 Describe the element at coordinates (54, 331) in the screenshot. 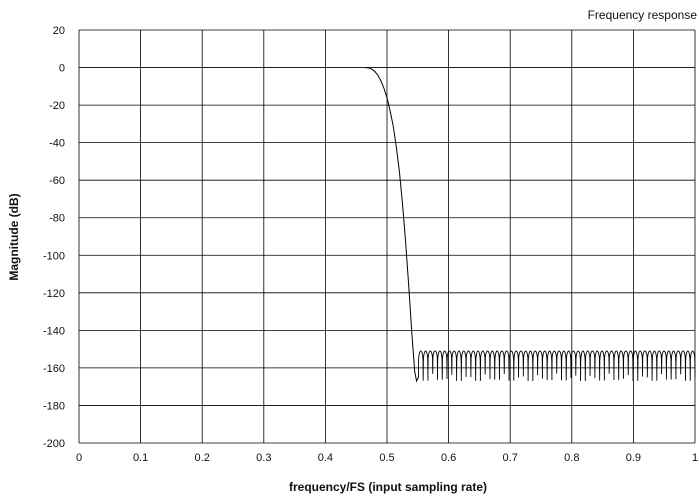

I see `y-tick-label: -140` at that location.